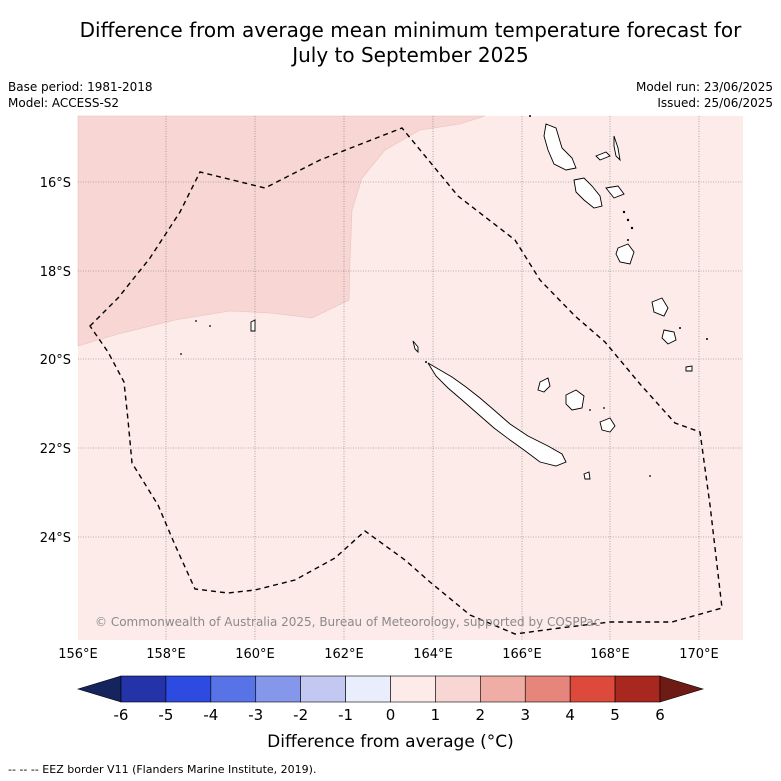 Image resolution: width=781 pixels, height=781 pixels. Describe the element at coordinates (165, 715) in the screenshot. I see `colorbar-tick-label: -5` at that location.